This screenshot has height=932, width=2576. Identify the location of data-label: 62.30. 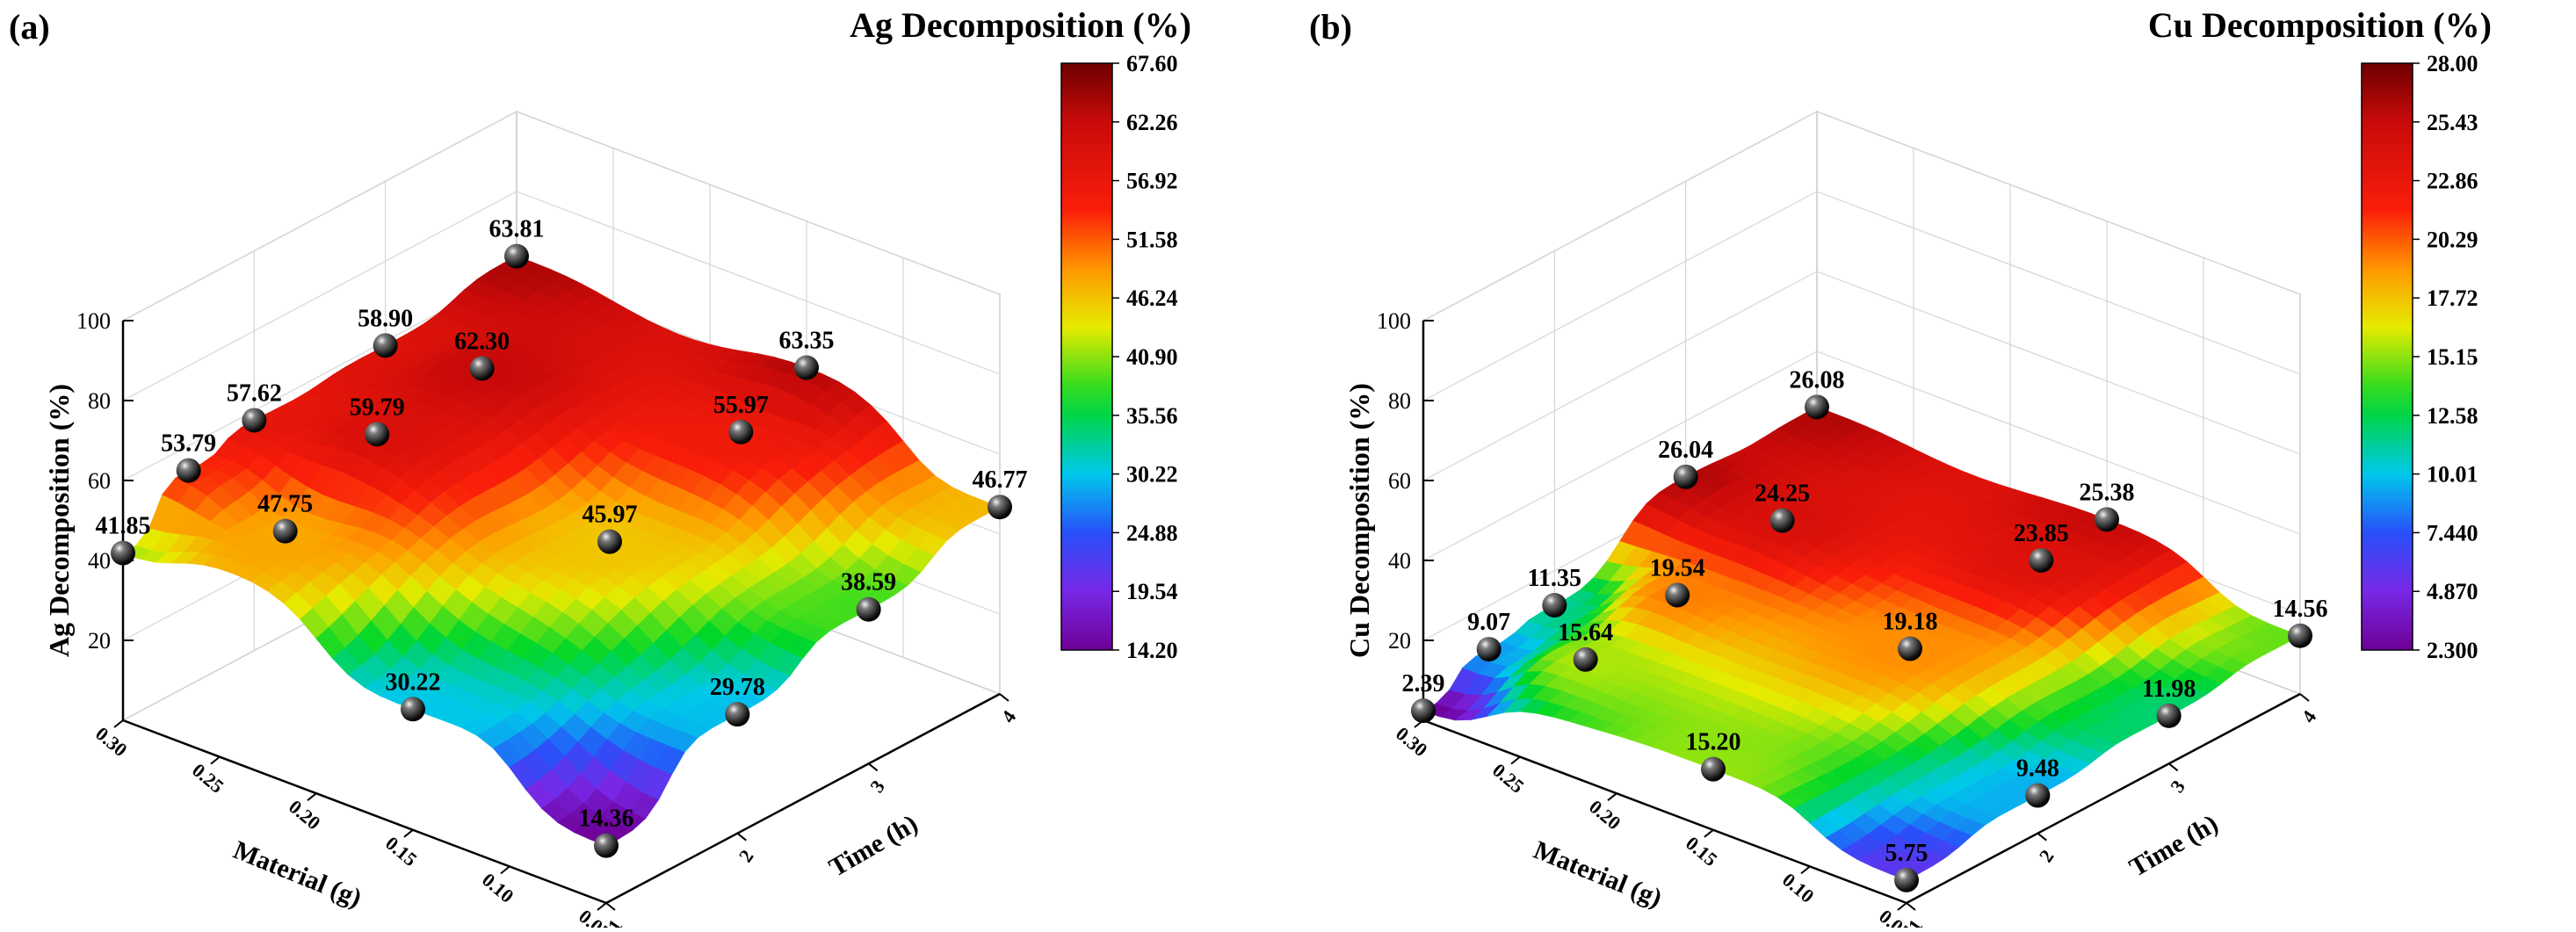
(482, 341).